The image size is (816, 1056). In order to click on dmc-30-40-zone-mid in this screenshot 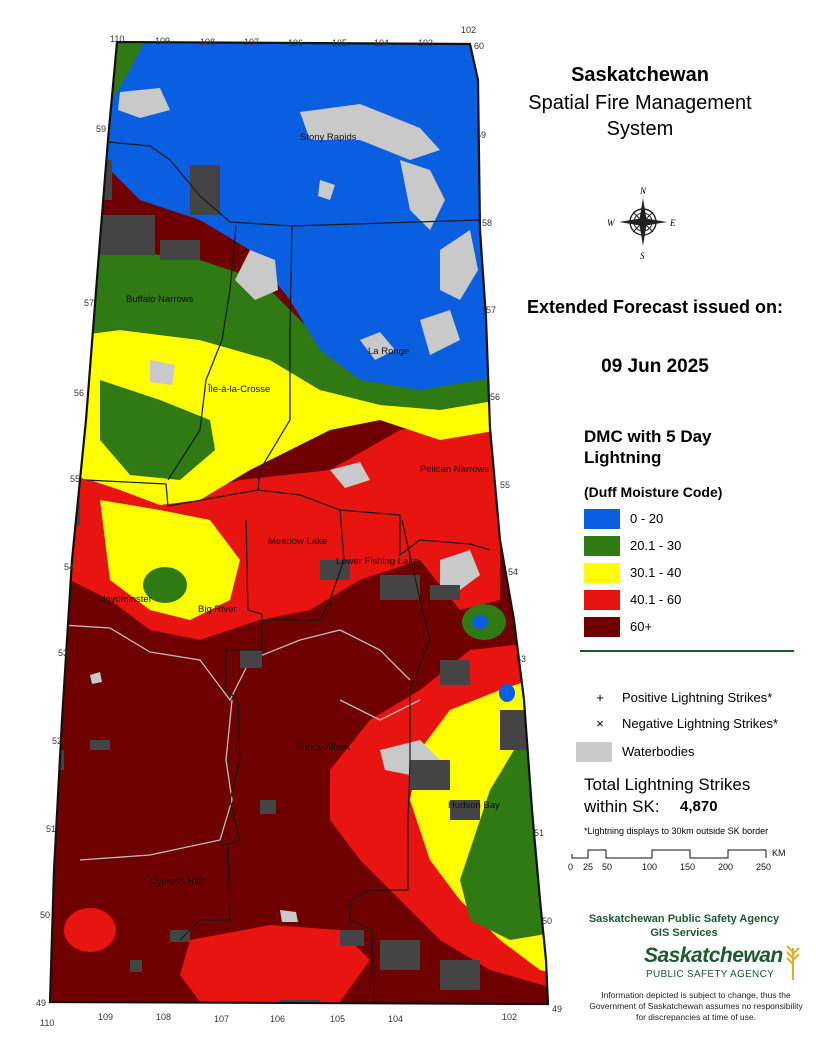, I will do `click(170, 560)`.